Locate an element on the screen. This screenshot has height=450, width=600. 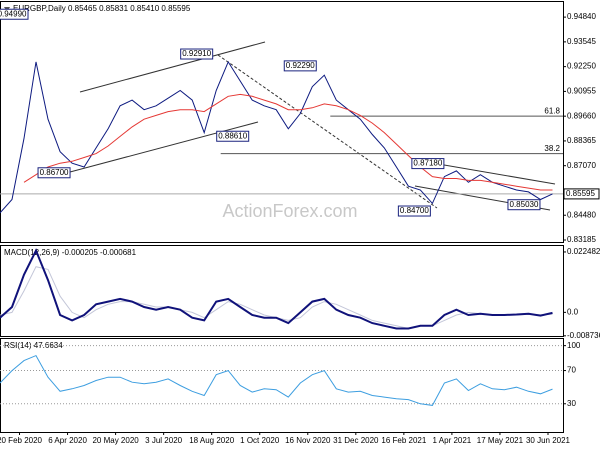
price-annotation: 0.85030 is located at coordinates (524, 204).